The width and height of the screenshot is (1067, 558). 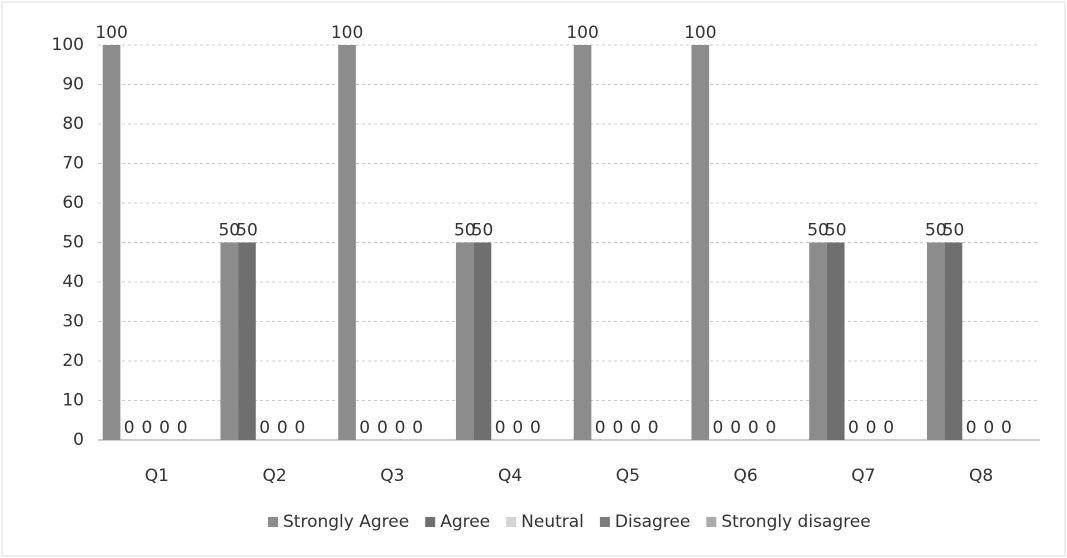 I want to click on x-tick-label: Q5, so click(x=628, y=476).